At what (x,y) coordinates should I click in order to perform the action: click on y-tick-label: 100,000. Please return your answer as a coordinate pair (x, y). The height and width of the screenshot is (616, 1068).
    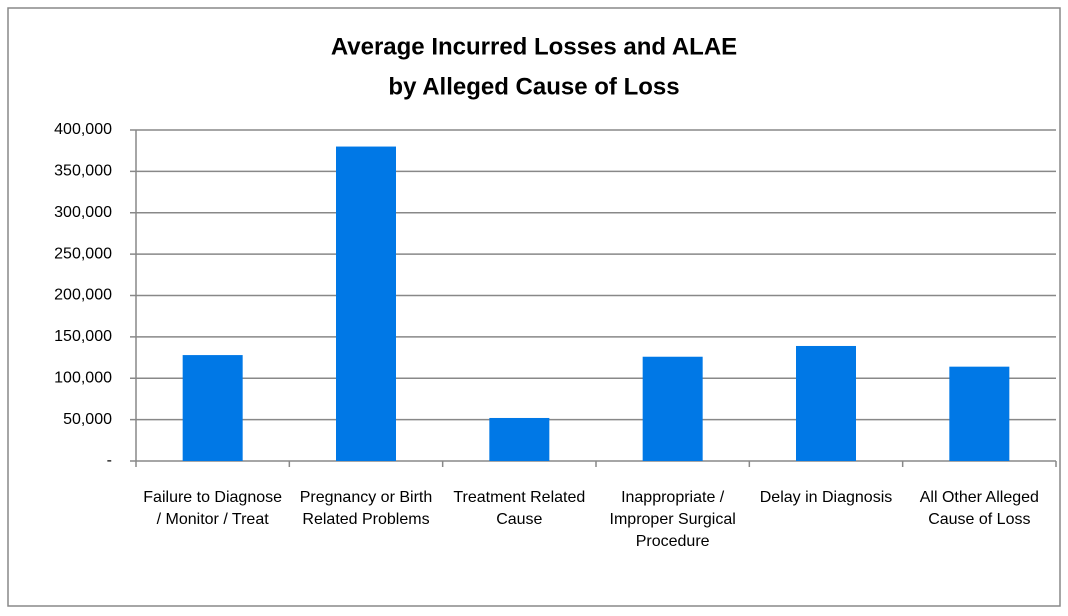
    Looking at the image, I should click on (83, 377).